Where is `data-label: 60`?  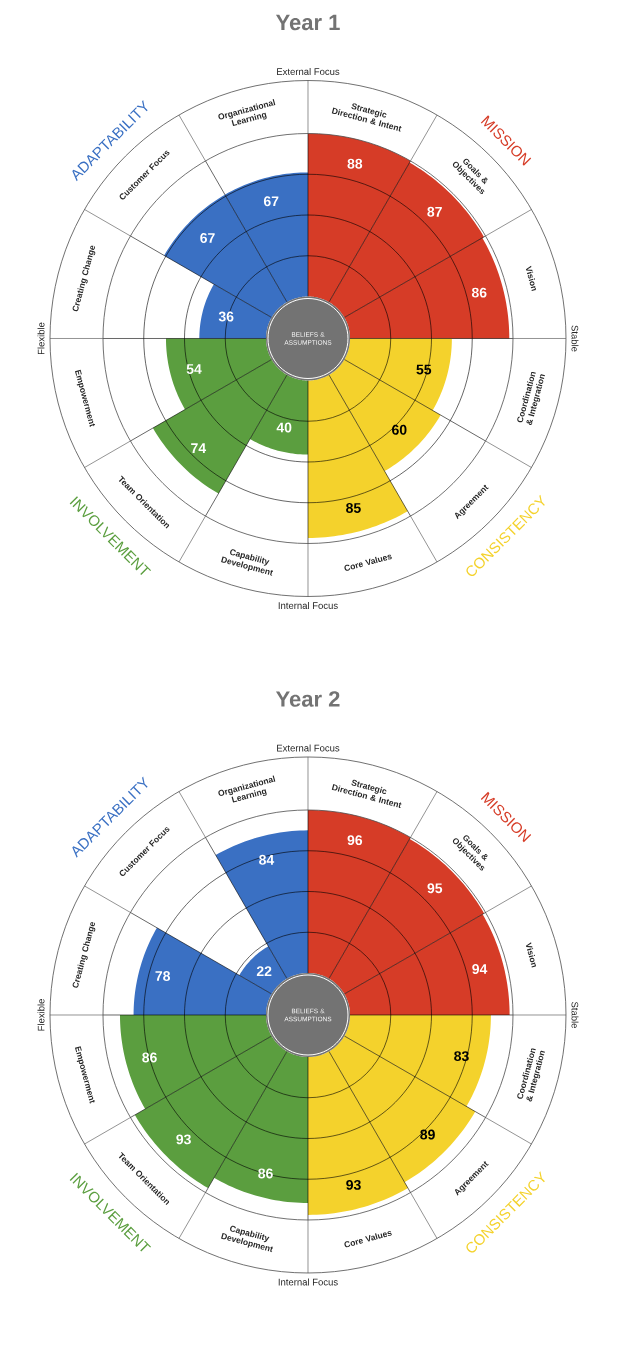
data-label: 60 is located at coordinates (399, 429).